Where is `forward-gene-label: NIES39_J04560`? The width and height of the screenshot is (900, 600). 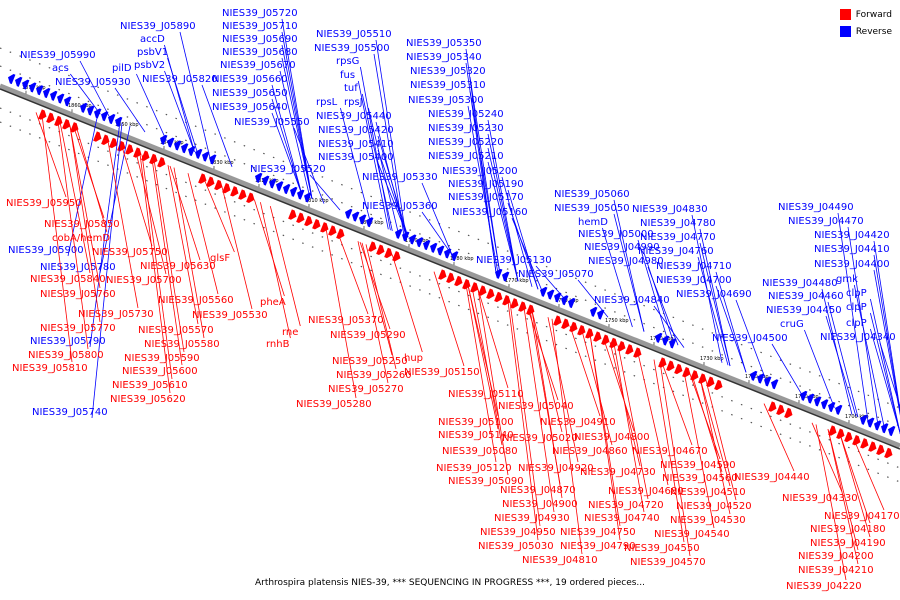 forward-gene-label: NIES39_J04560 is located at coordinates (700, 478).